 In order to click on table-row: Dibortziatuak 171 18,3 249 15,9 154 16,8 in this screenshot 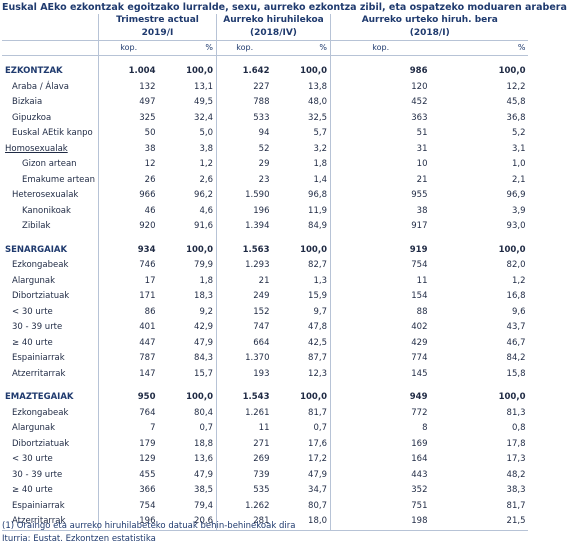, I will do `click(265, 297)`.